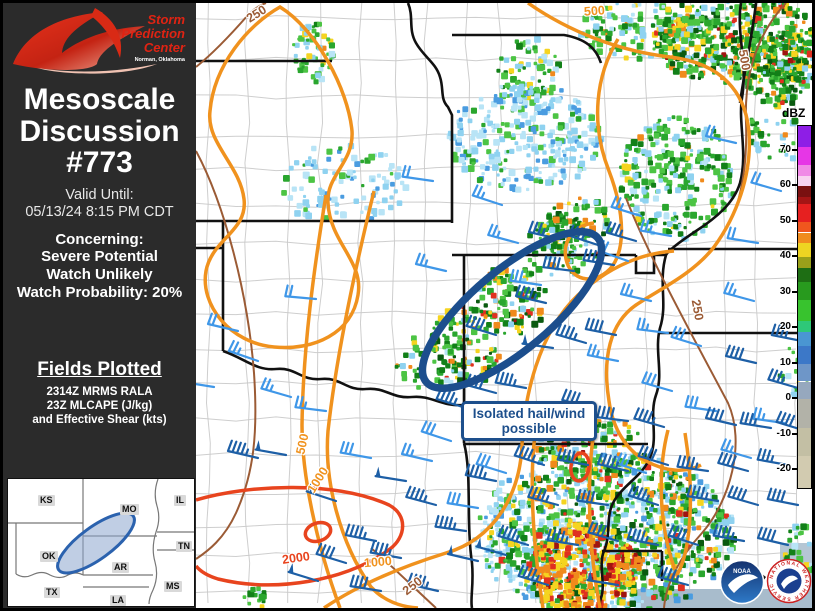 This screenshot has height=611, width=815. What do you see at coordinates (166, 19) in the screenshot?
I see `logo-line-1: Storm` at bounding box center [166, 19].